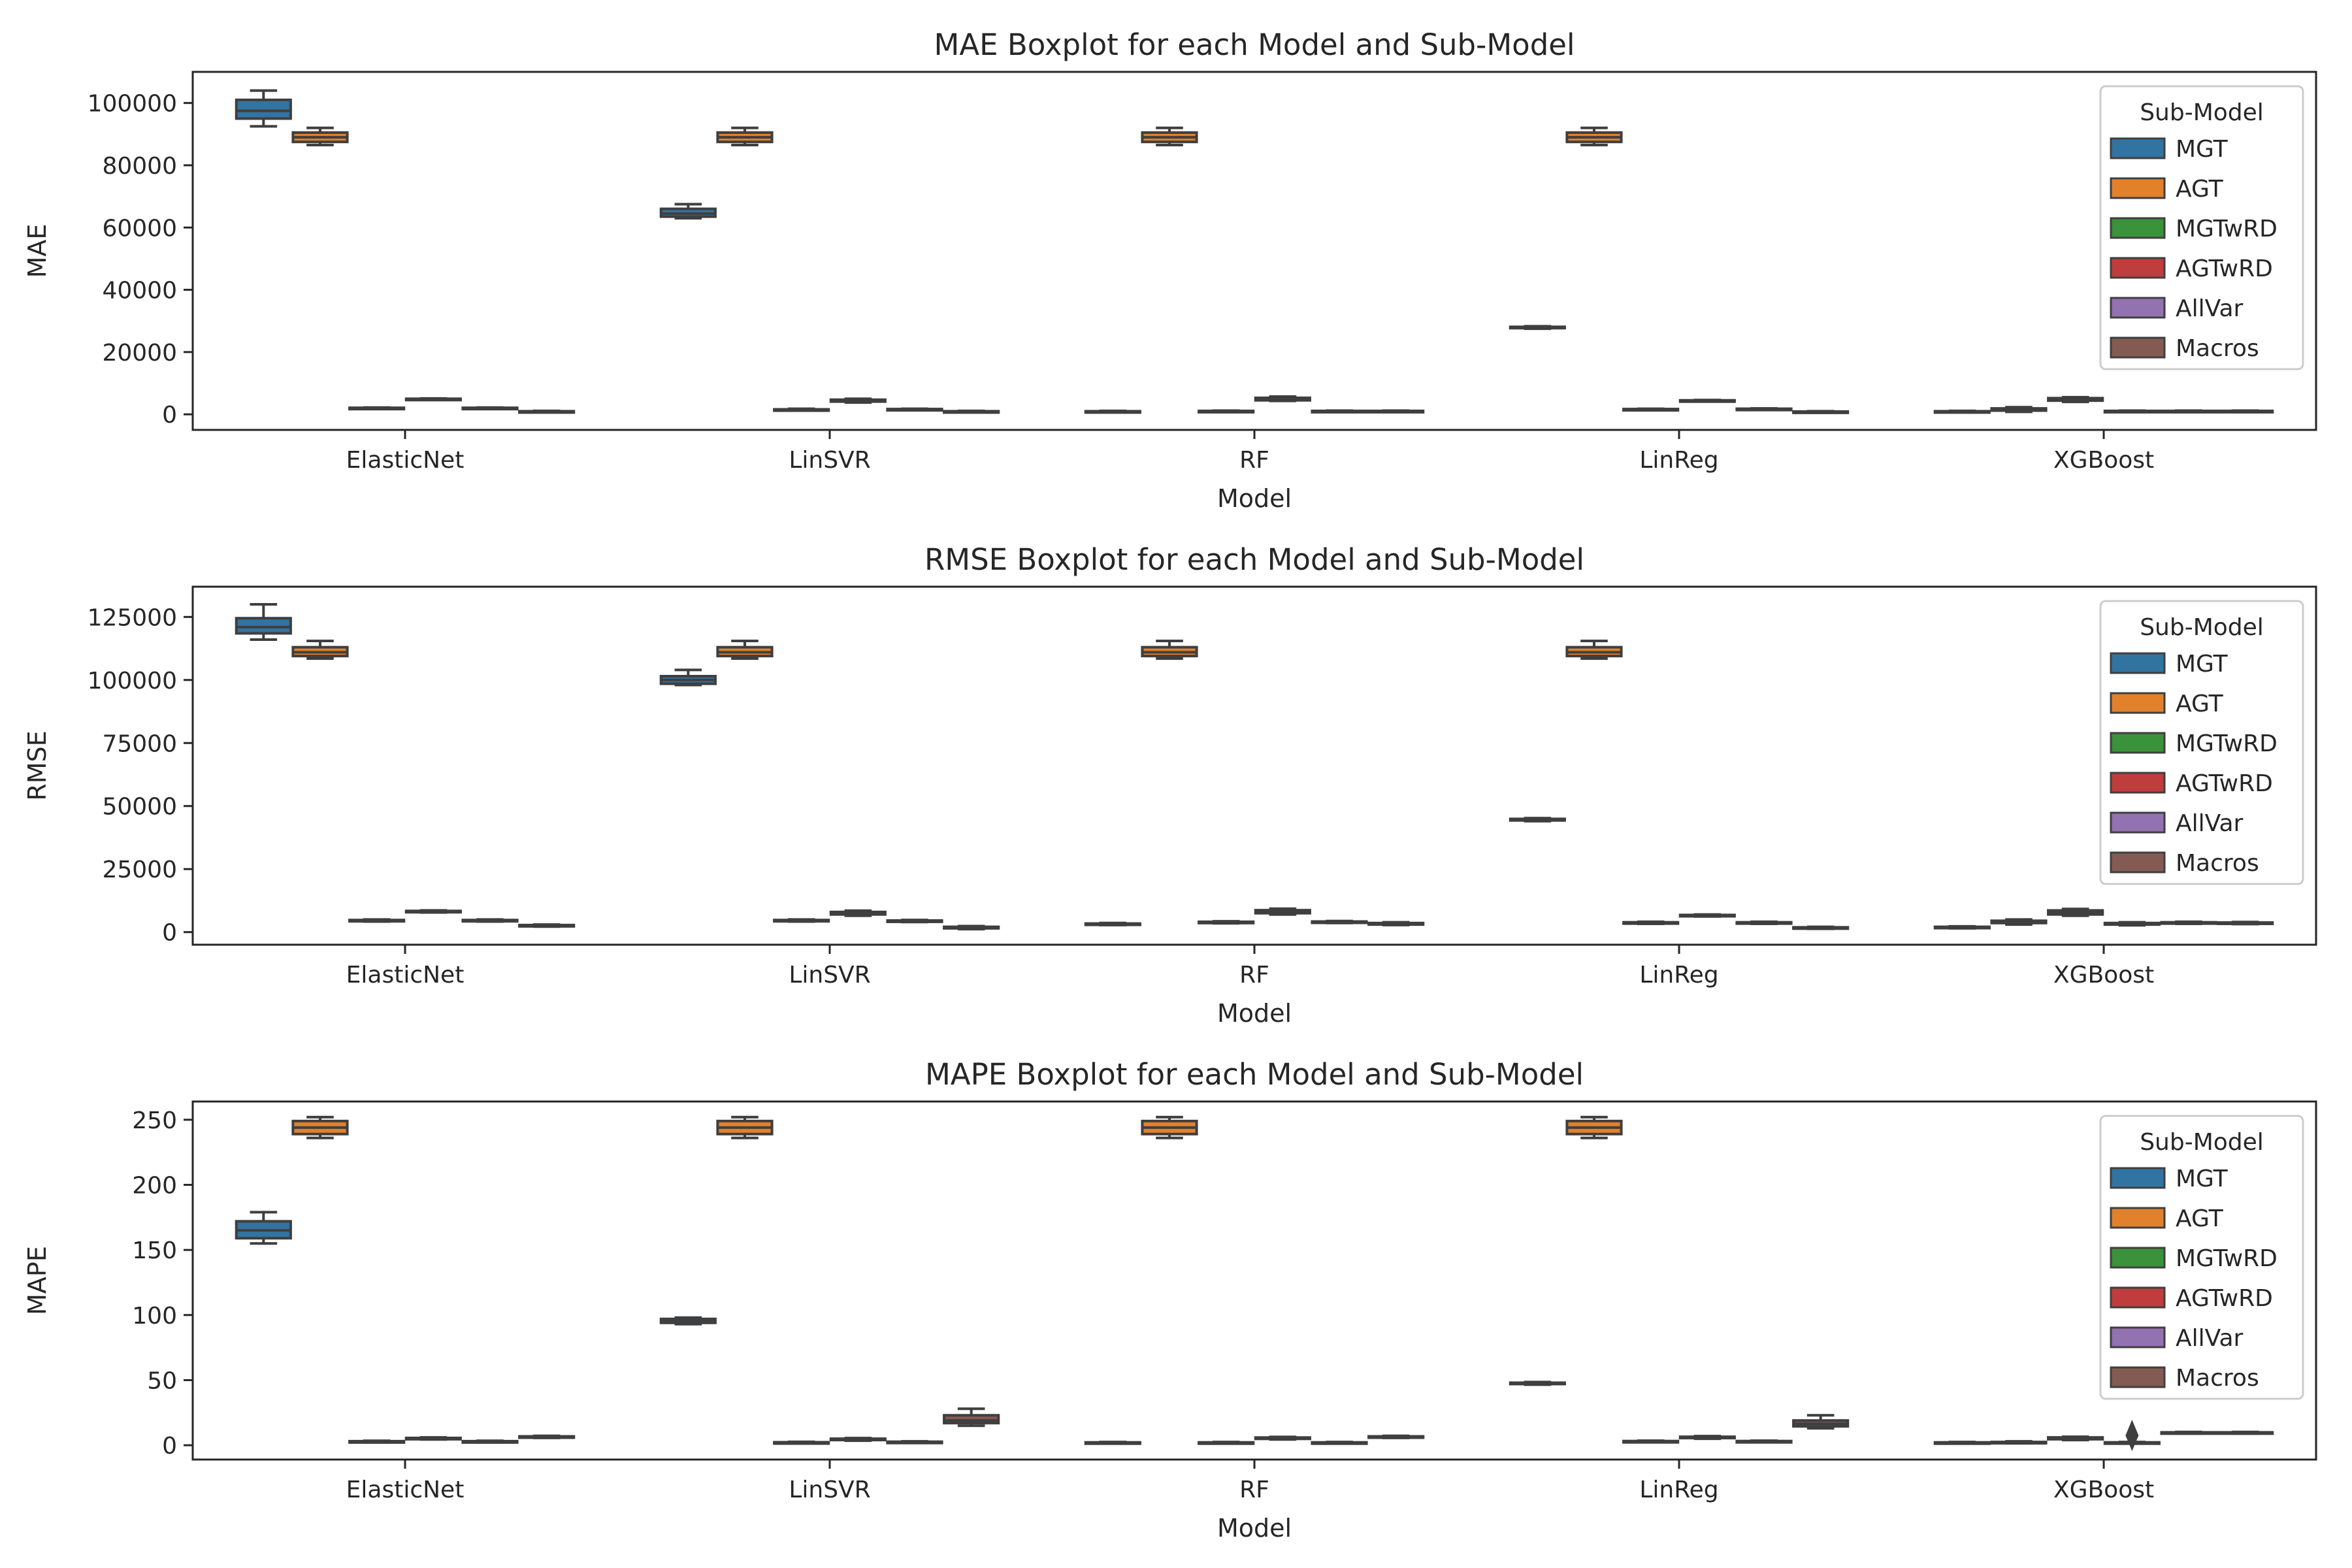 The height and width of the screenshot is (1568, 2352). I want to click on y-tick-label: 80000, so click(139, 166).